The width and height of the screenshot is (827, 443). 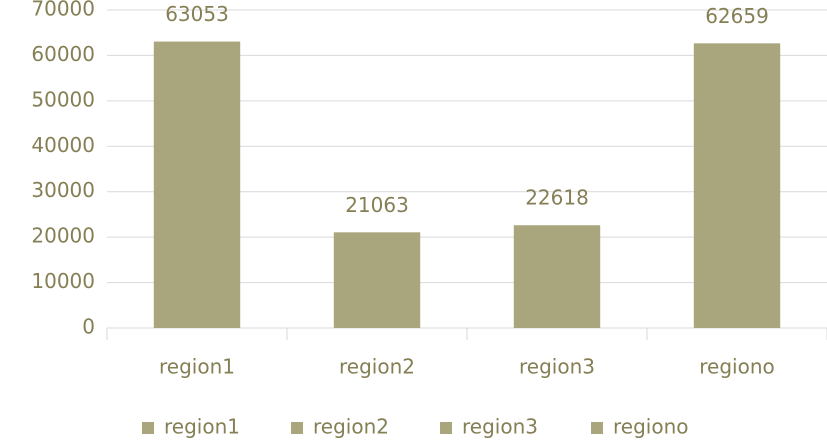 What do you see at coordinates (377, 205) in the screenshot?
I see `data-label: 21063` at bounding box center [377, 205].